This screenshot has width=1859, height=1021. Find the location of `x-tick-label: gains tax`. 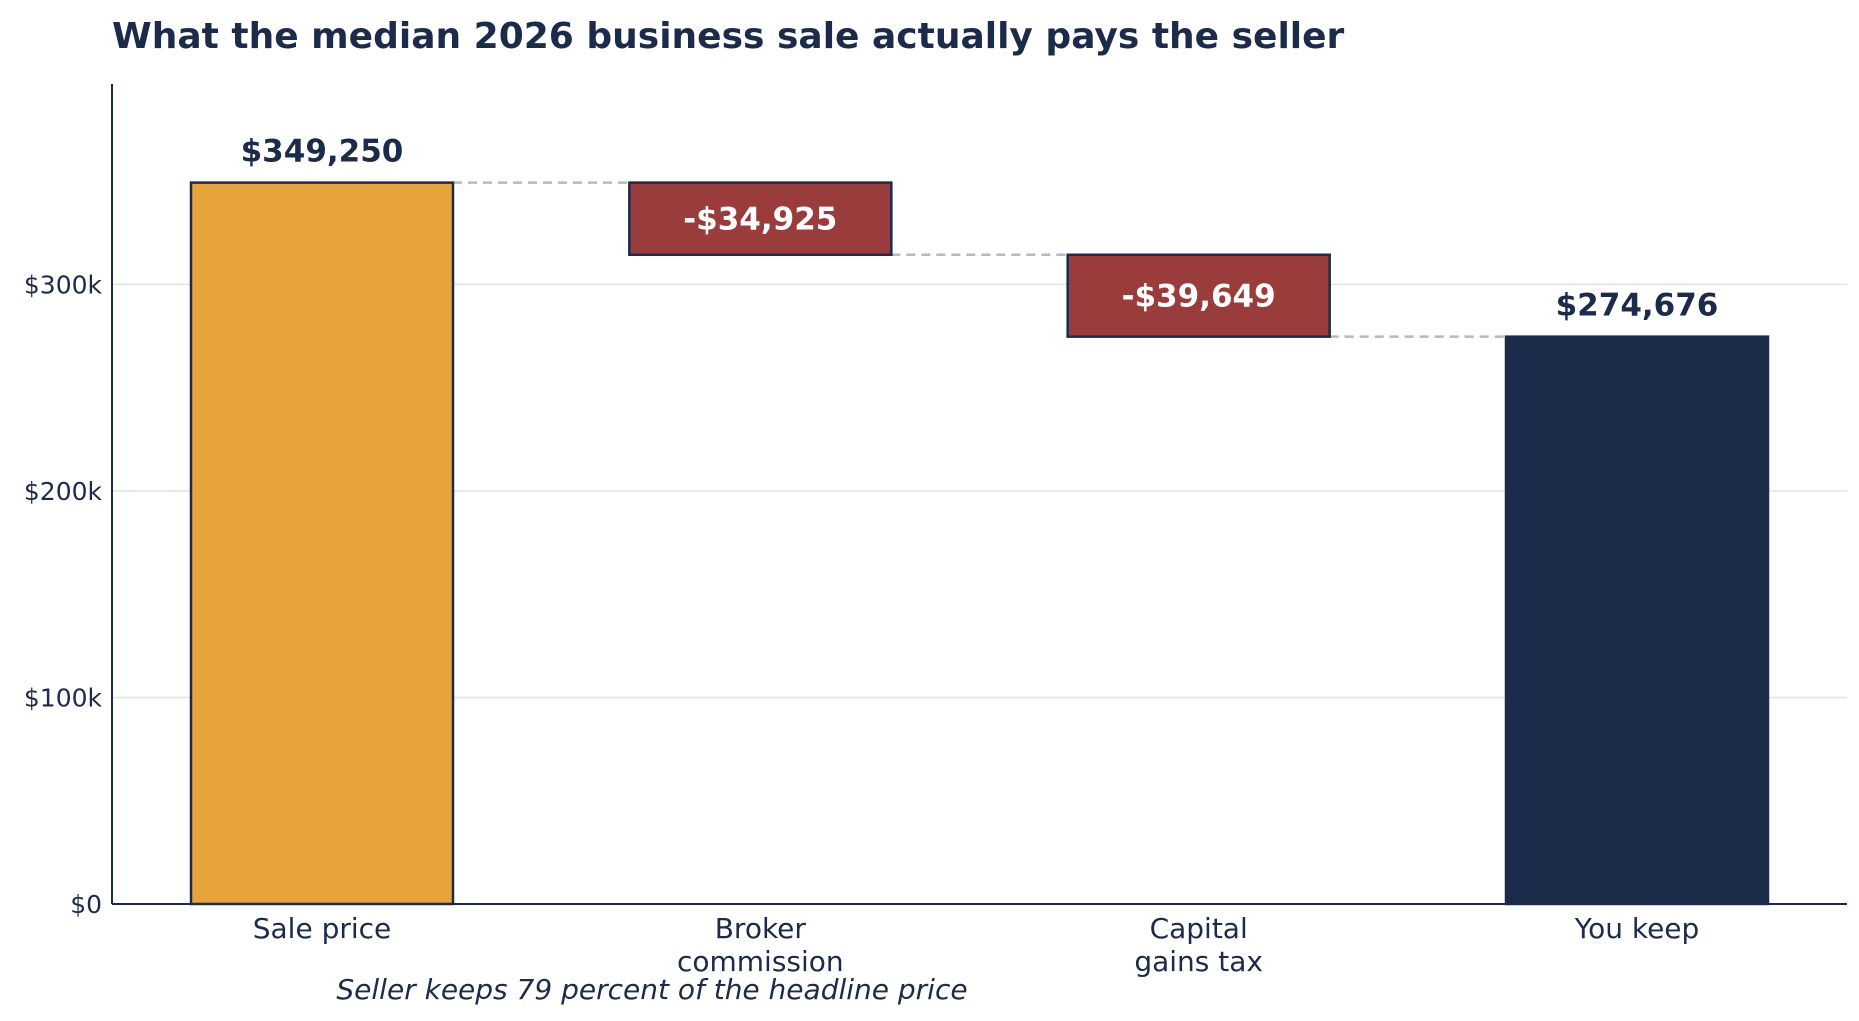

x-tick-label: gains tax is located at coordinates (1198, 961).